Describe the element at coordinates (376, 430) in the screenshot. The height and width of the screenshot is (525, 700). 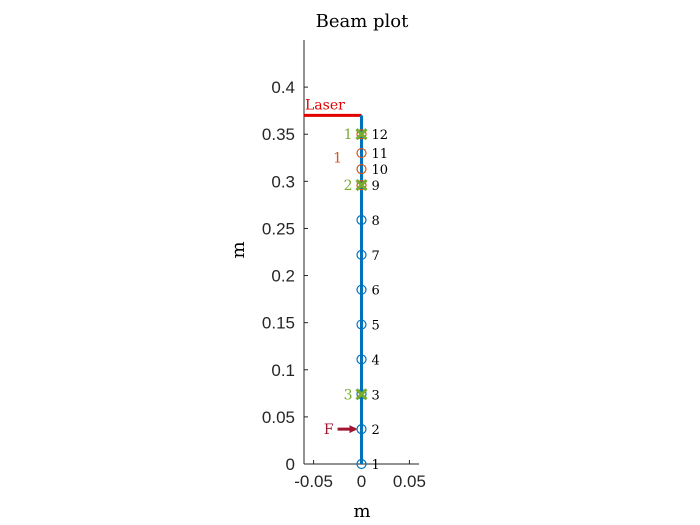
I see `node-label: 2` at that location.